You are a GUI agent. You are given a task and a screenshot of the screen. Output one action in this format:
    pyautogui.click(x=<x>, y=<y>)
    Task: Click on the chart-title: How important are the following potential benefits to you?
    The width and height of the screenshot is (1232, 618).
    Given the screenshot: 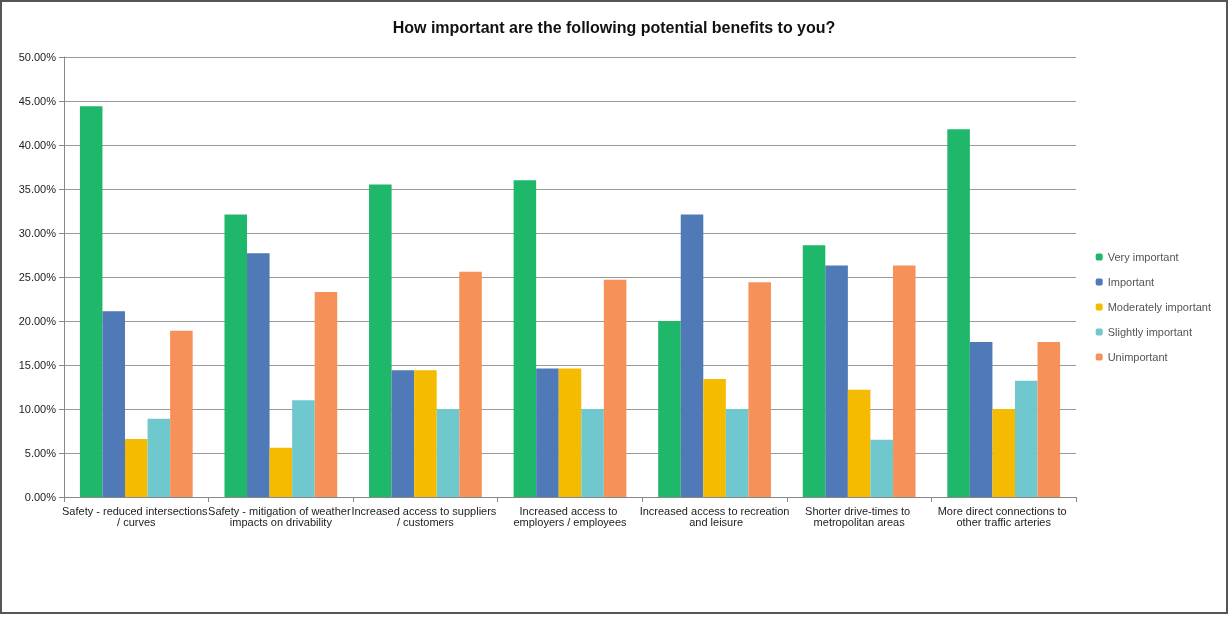 What is the action you would take?
    pyautogui.click(x=614, y=27)
    